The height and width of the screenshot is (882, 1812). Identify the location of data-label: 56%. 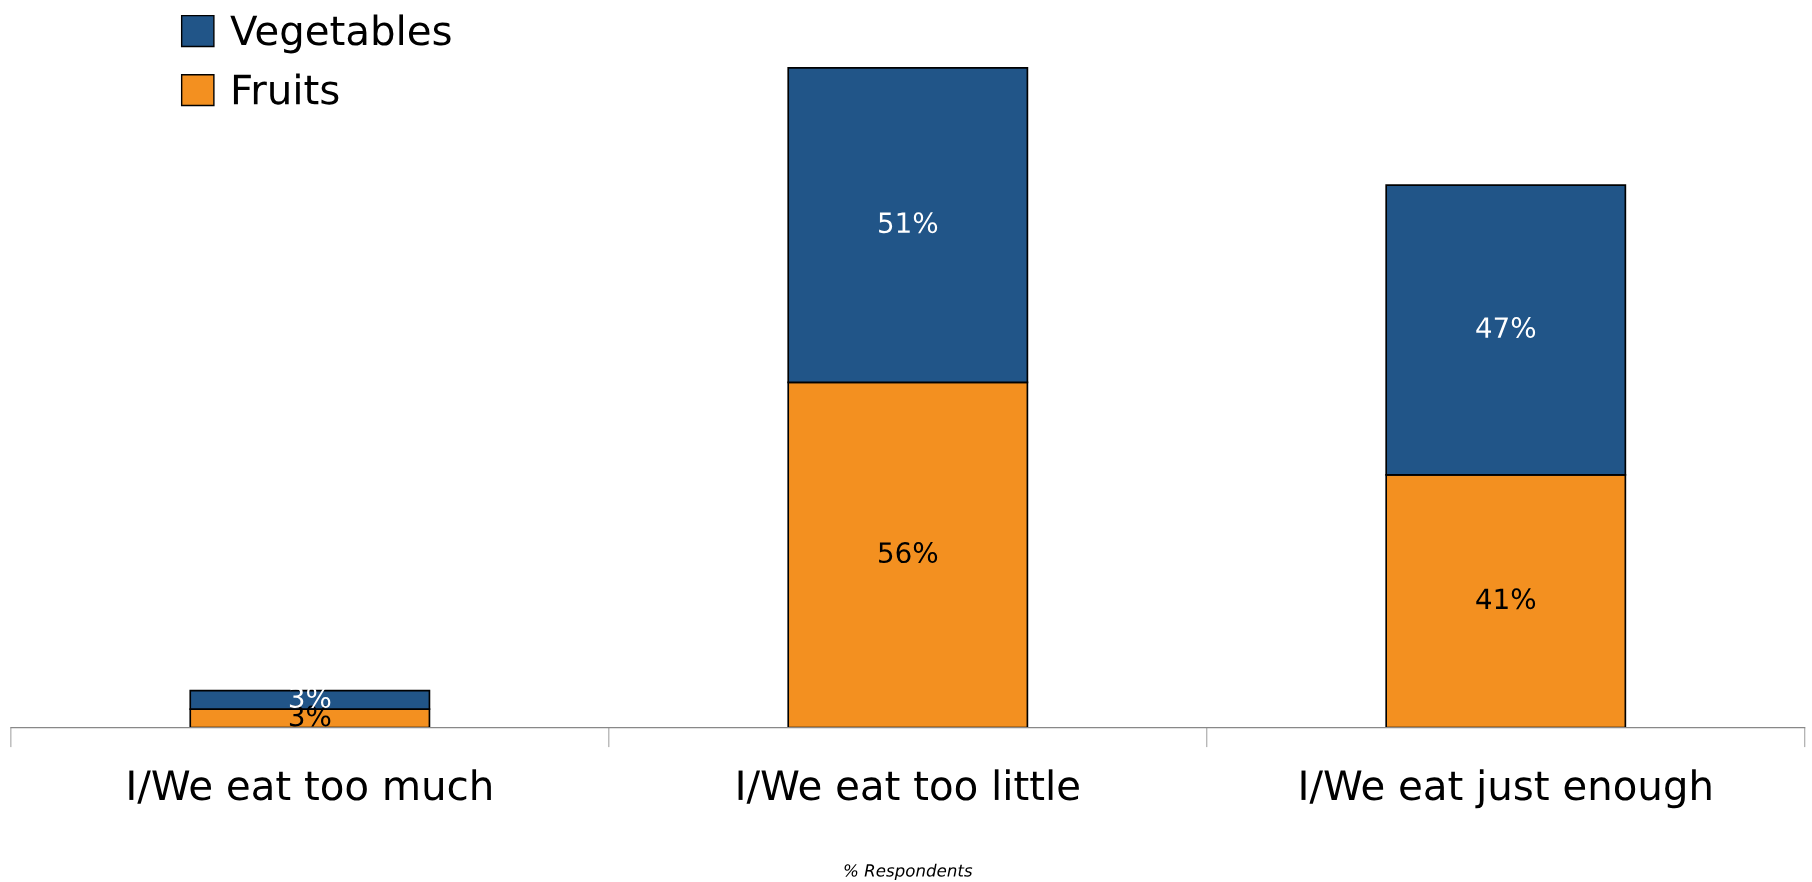
(908, 553).